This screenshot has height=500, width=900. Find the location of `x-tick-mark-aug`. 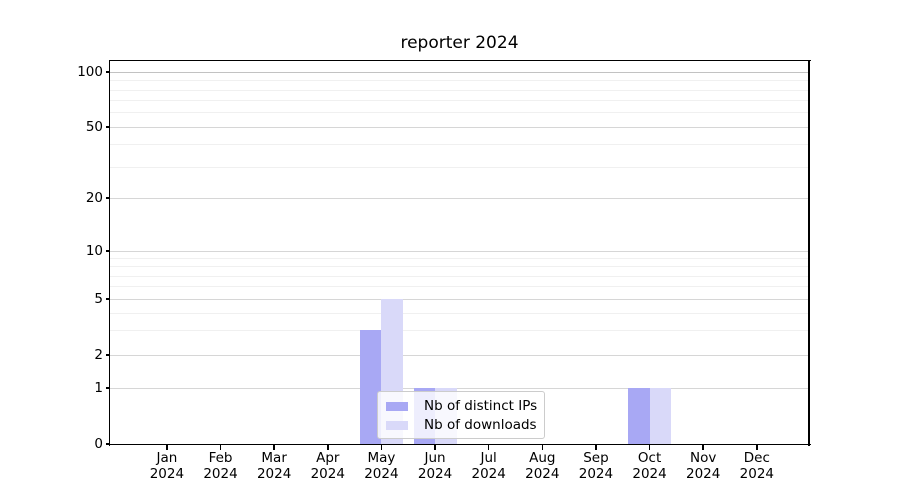

x-tick-mark-aug is located at coordinates (542, 447).